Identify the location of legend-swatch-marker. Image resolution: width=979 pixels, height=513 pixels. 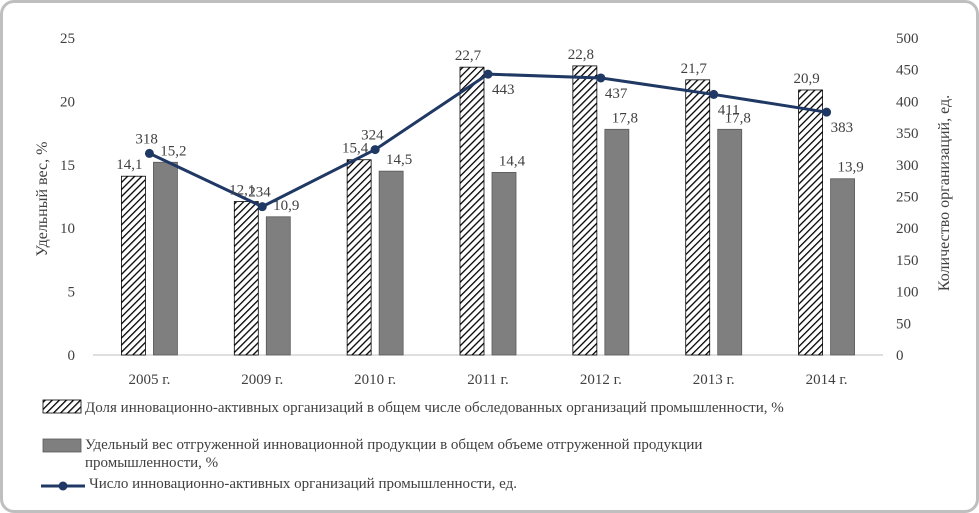
(63, 486).